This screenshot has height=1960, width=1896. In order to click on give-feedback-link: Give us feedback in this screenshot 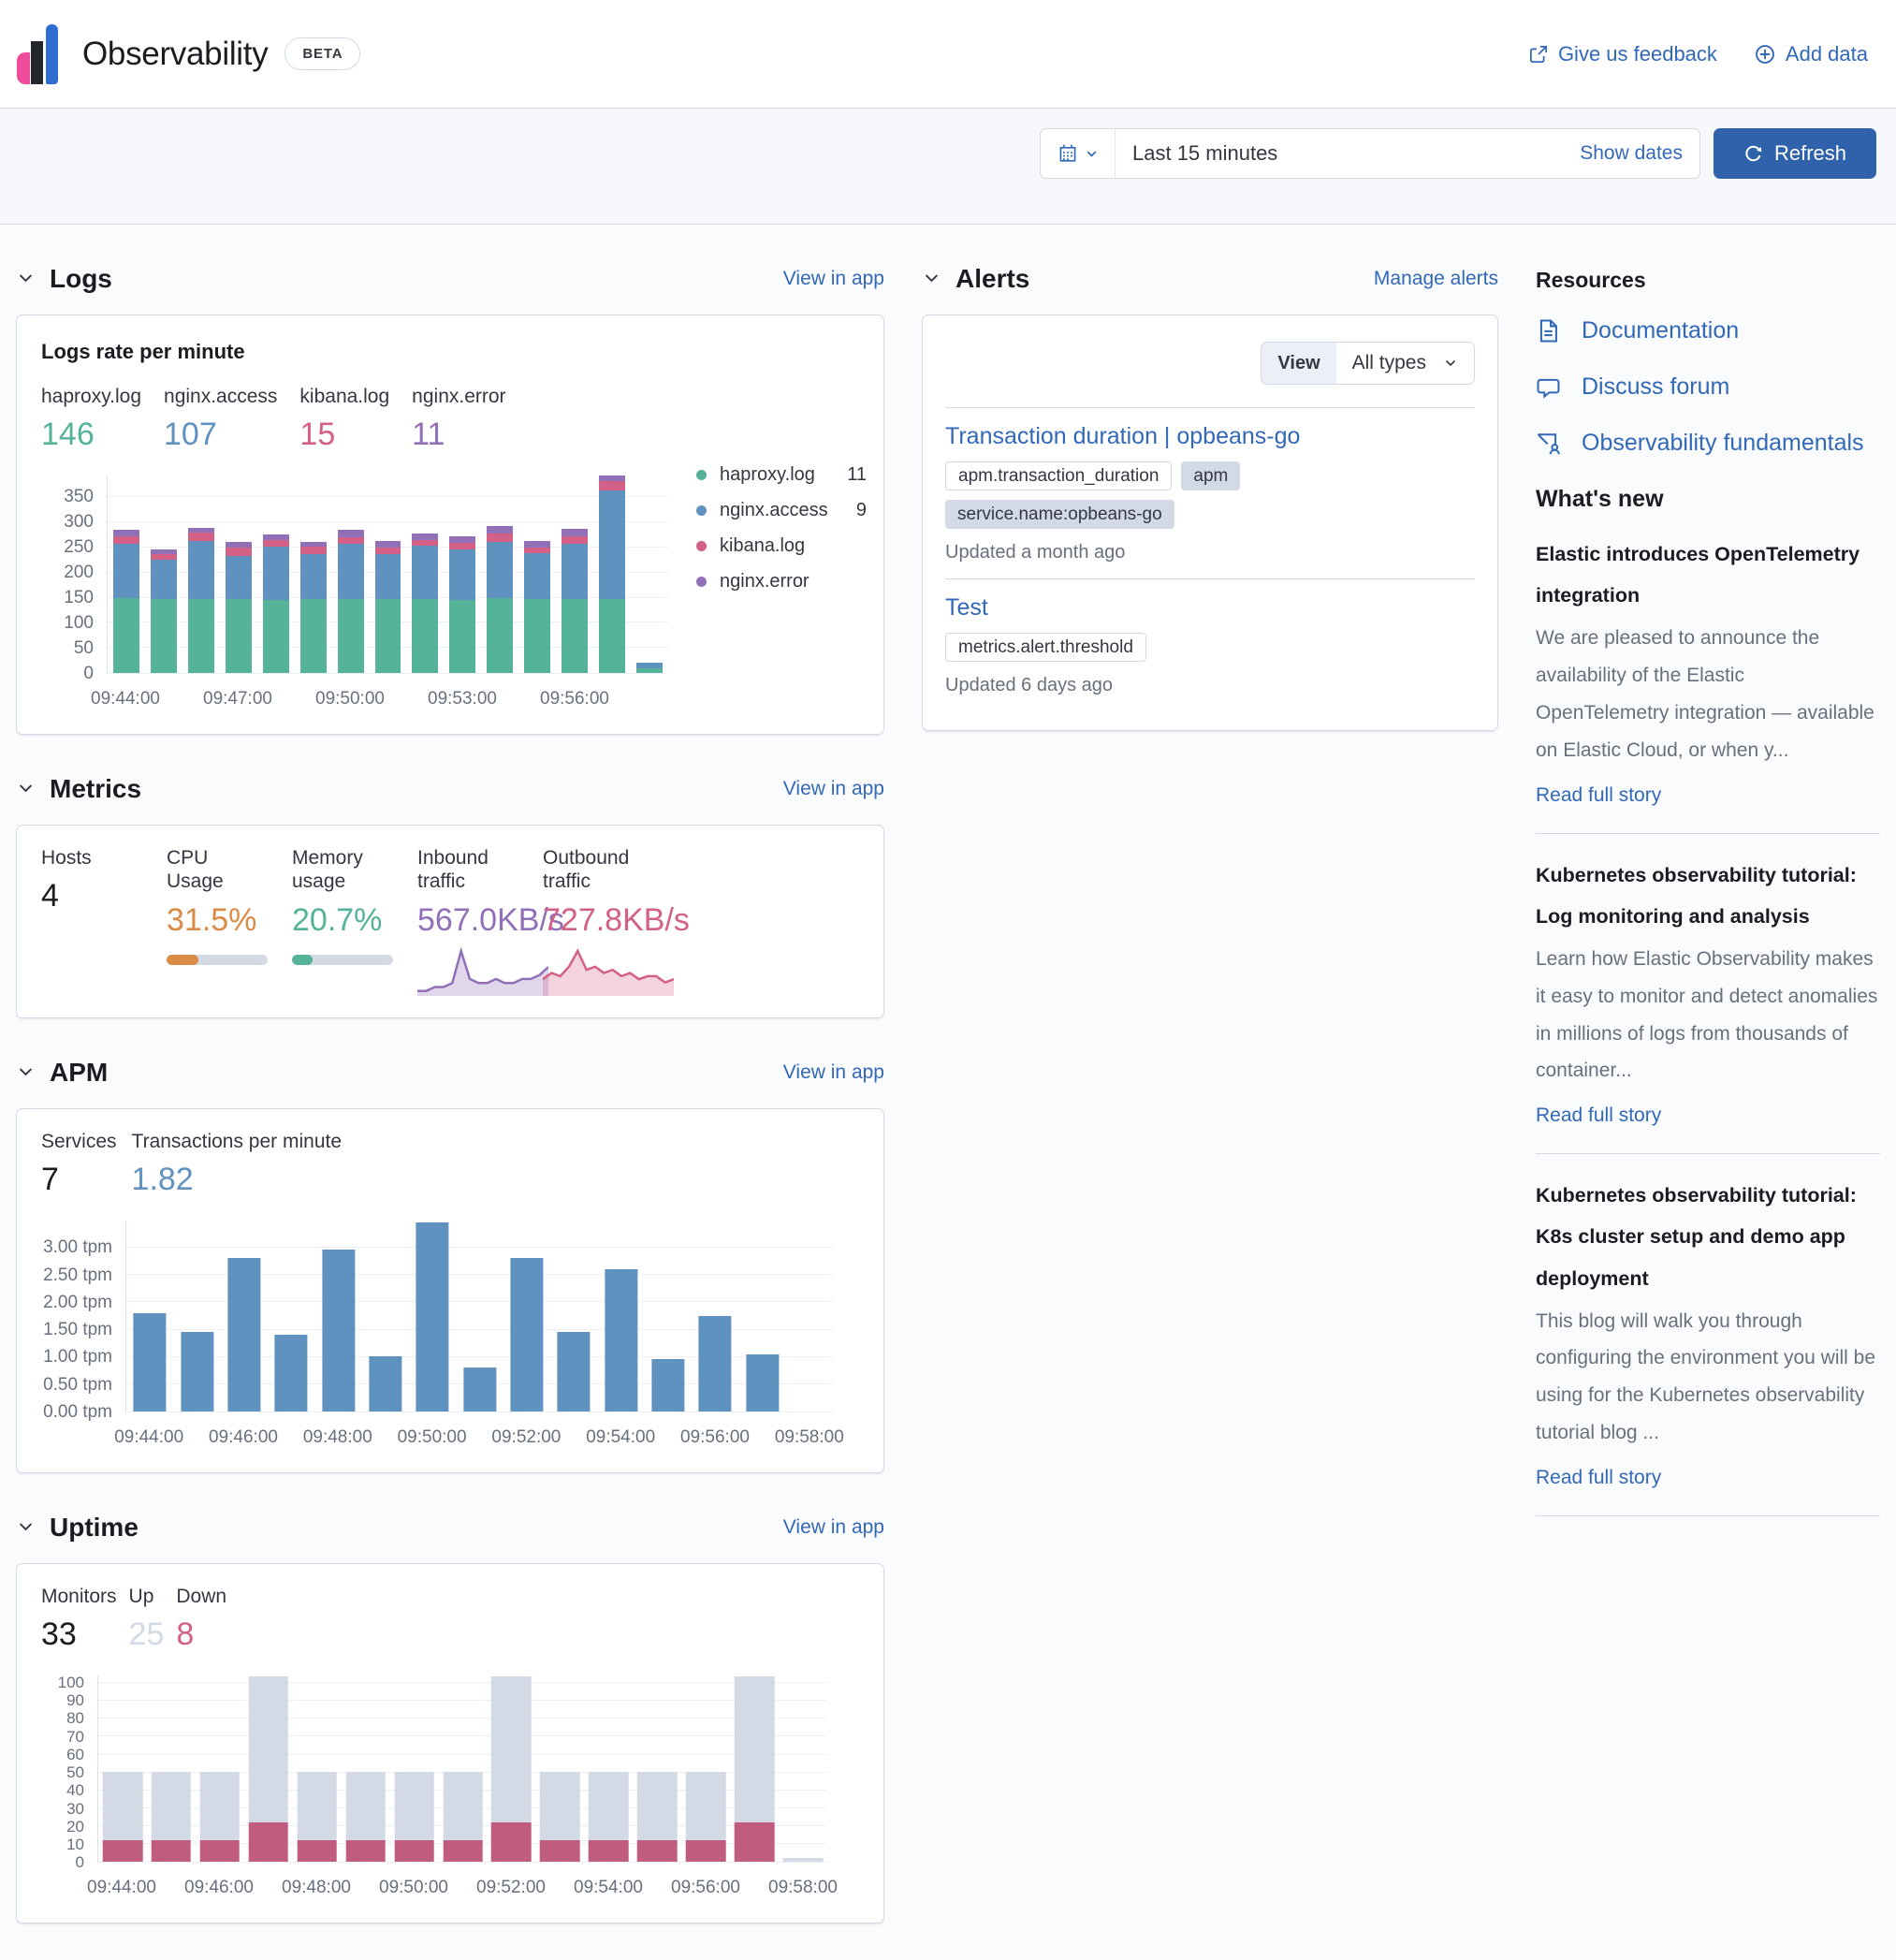, I will do `click(1623, 54)`.